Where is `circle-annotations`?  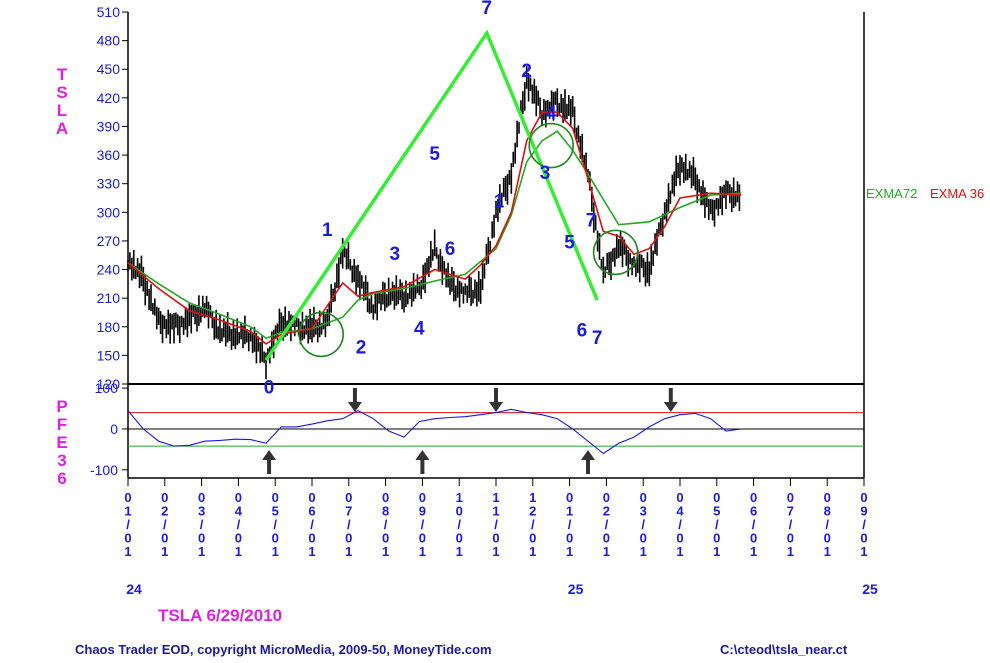 circle-annotations is located at coordinates (468, 240).